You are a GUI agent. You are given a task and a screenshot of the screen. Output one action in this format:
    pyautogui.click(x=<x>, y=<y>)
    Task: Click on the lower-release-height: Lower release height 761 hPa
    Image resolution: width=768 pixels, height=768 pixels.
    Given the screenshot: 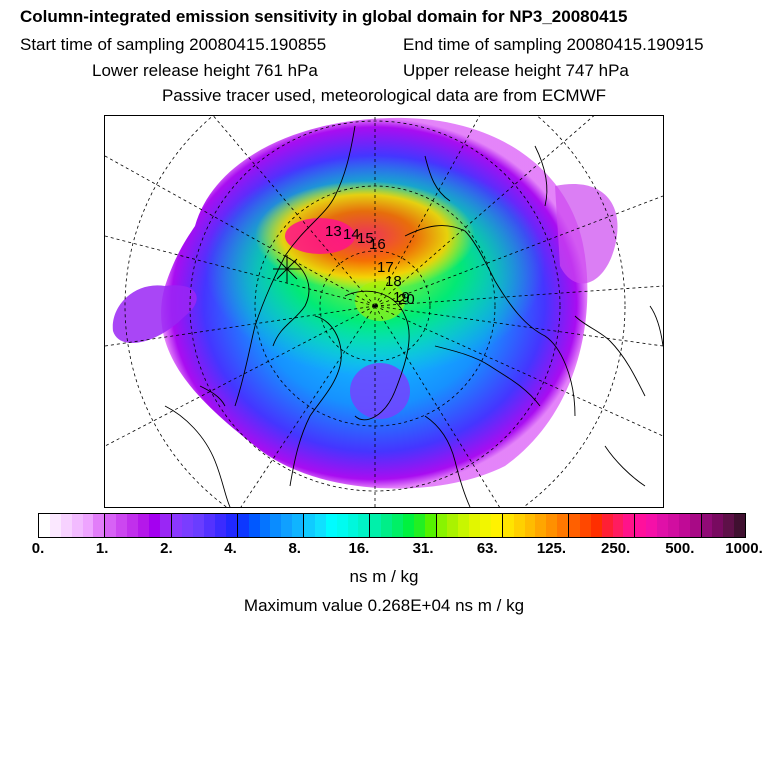 What is the action you would take?
    pyautogui.click(x=205, y=70)
    